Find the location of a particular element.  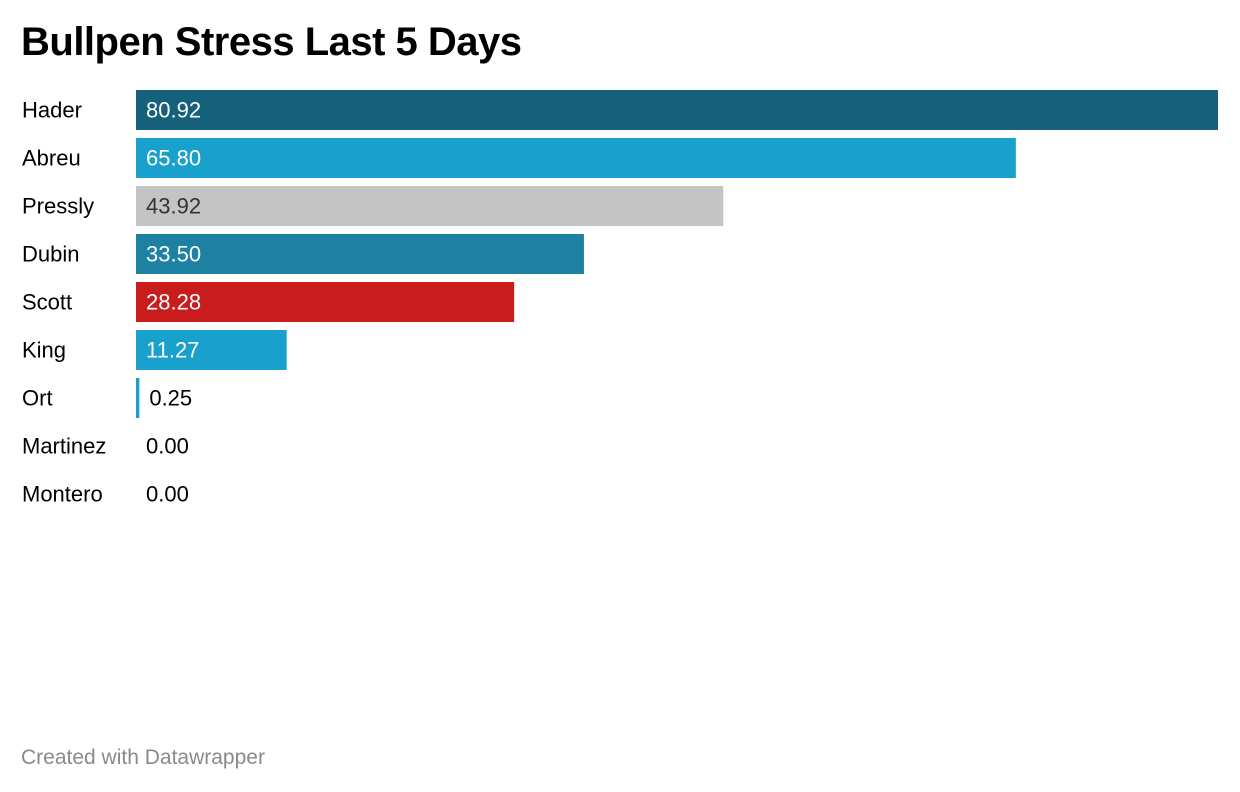

value-label: 11.27 is located at coordinates (172, 350).